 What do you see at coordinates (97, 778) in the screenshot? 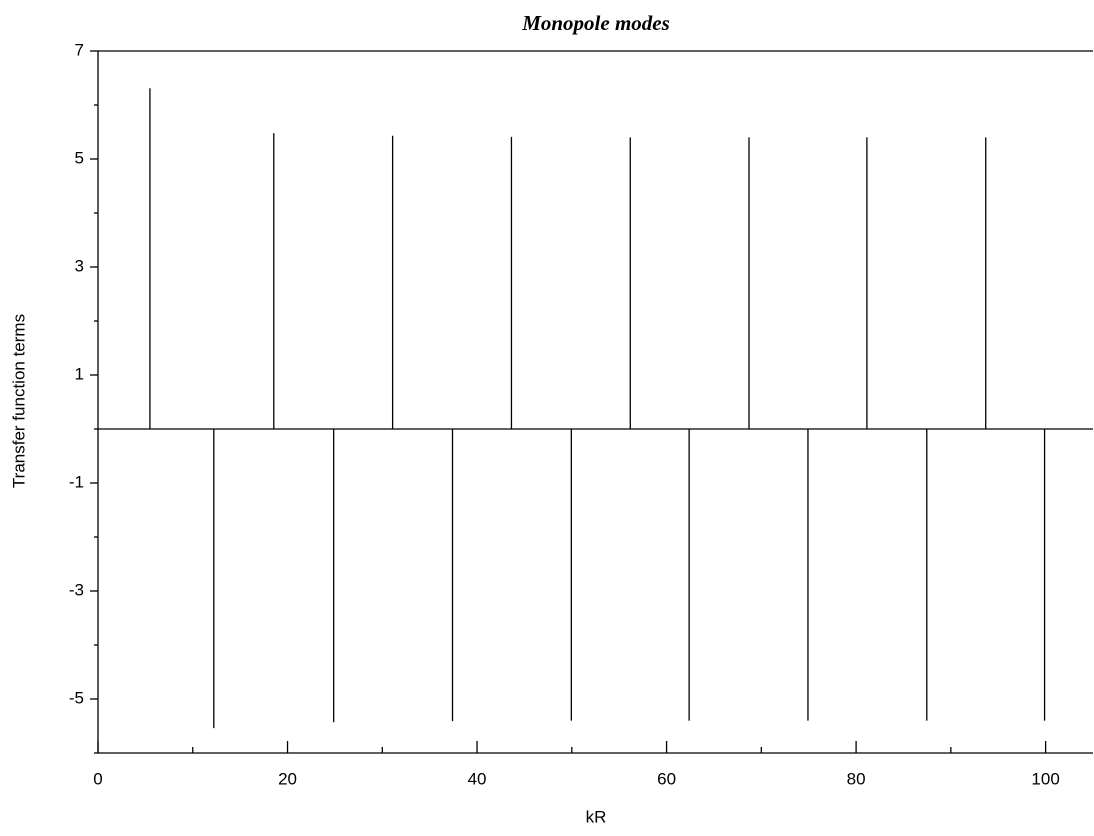
I see `x-tick-label: 0` at bounding box center [97, 778].